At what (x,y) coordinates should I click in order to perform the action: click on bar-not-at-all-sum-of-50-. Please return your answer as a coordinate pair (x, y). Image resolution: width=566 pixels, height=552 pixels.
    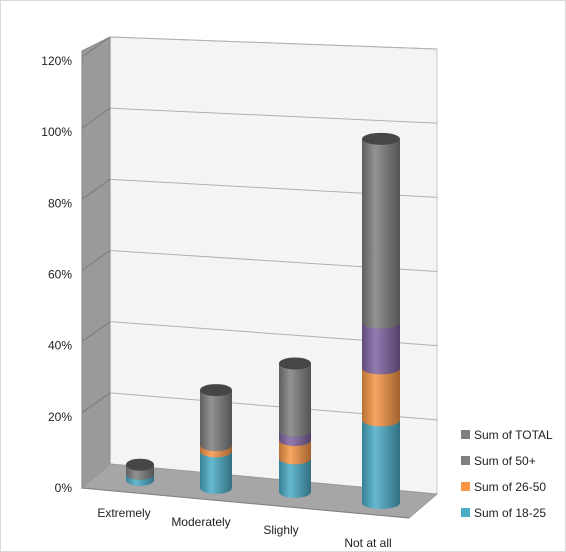
    Looking at the image, I should click on (381, 348).